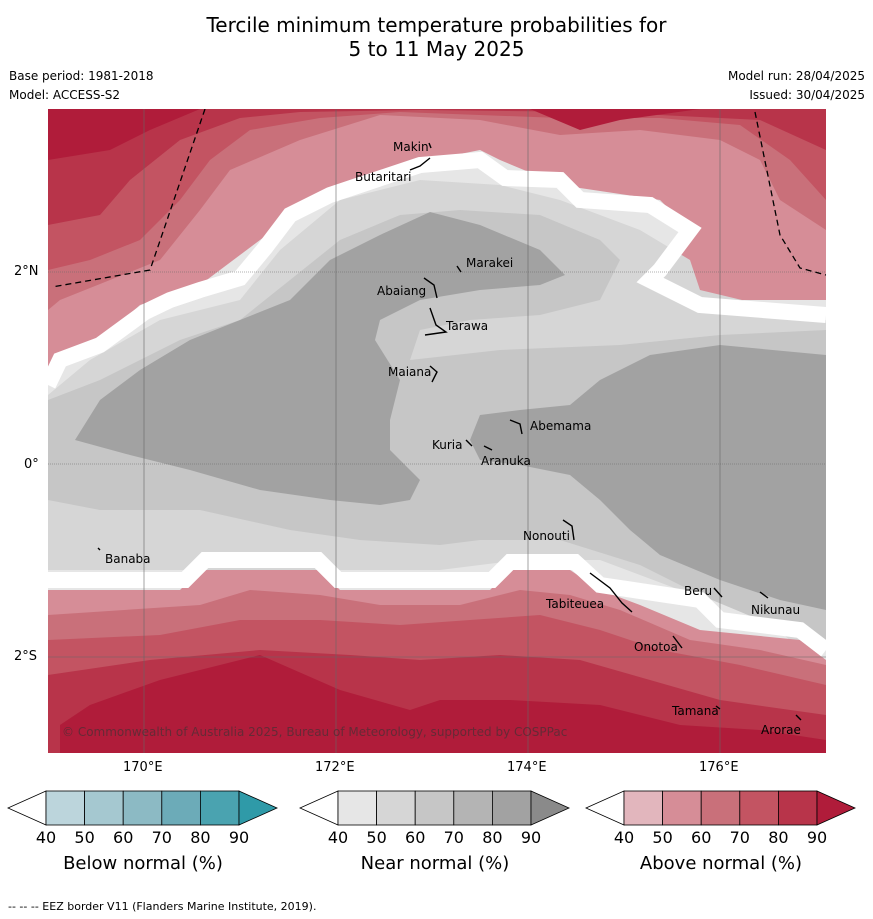 This screenshot has width=873, height=919. I want to click on label-butaritari: Butaritari, so click(383, 177).